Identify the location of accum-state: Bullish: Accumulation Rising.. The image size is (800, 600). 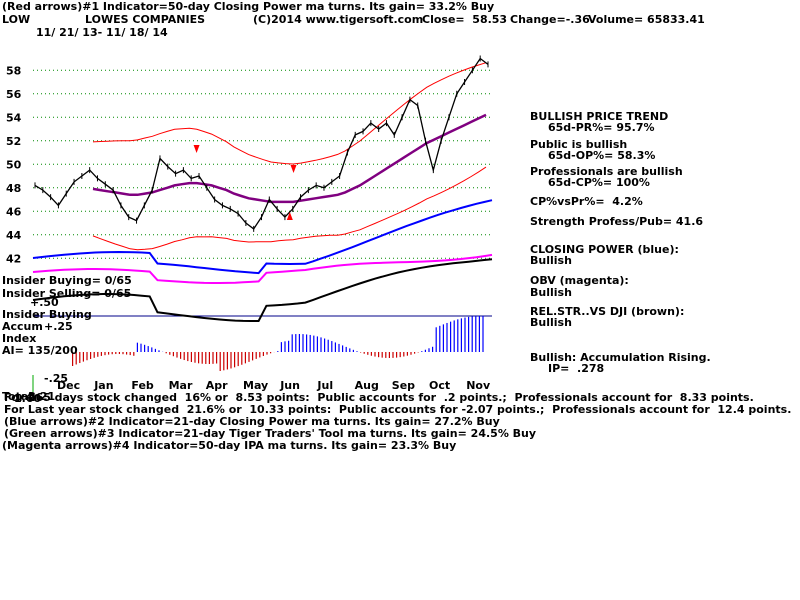
(620, 357).